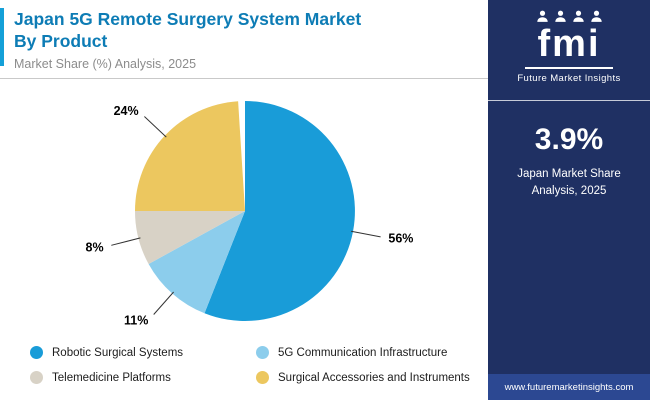  Describe the element at coordinates (374, 377) in the screenshot. I see `legend-label: Surgical Accessories and Instruments` at that location.